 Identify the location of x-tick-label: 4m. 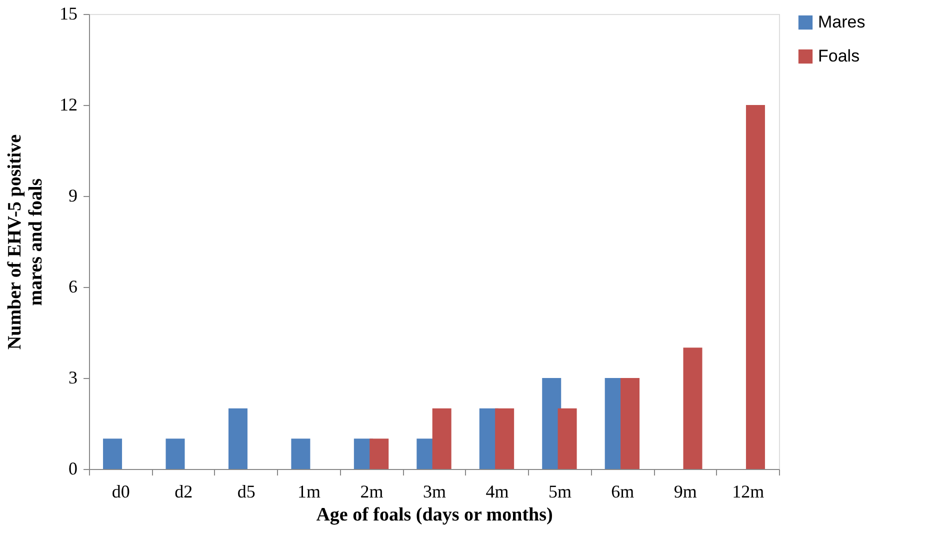
(497, 492).